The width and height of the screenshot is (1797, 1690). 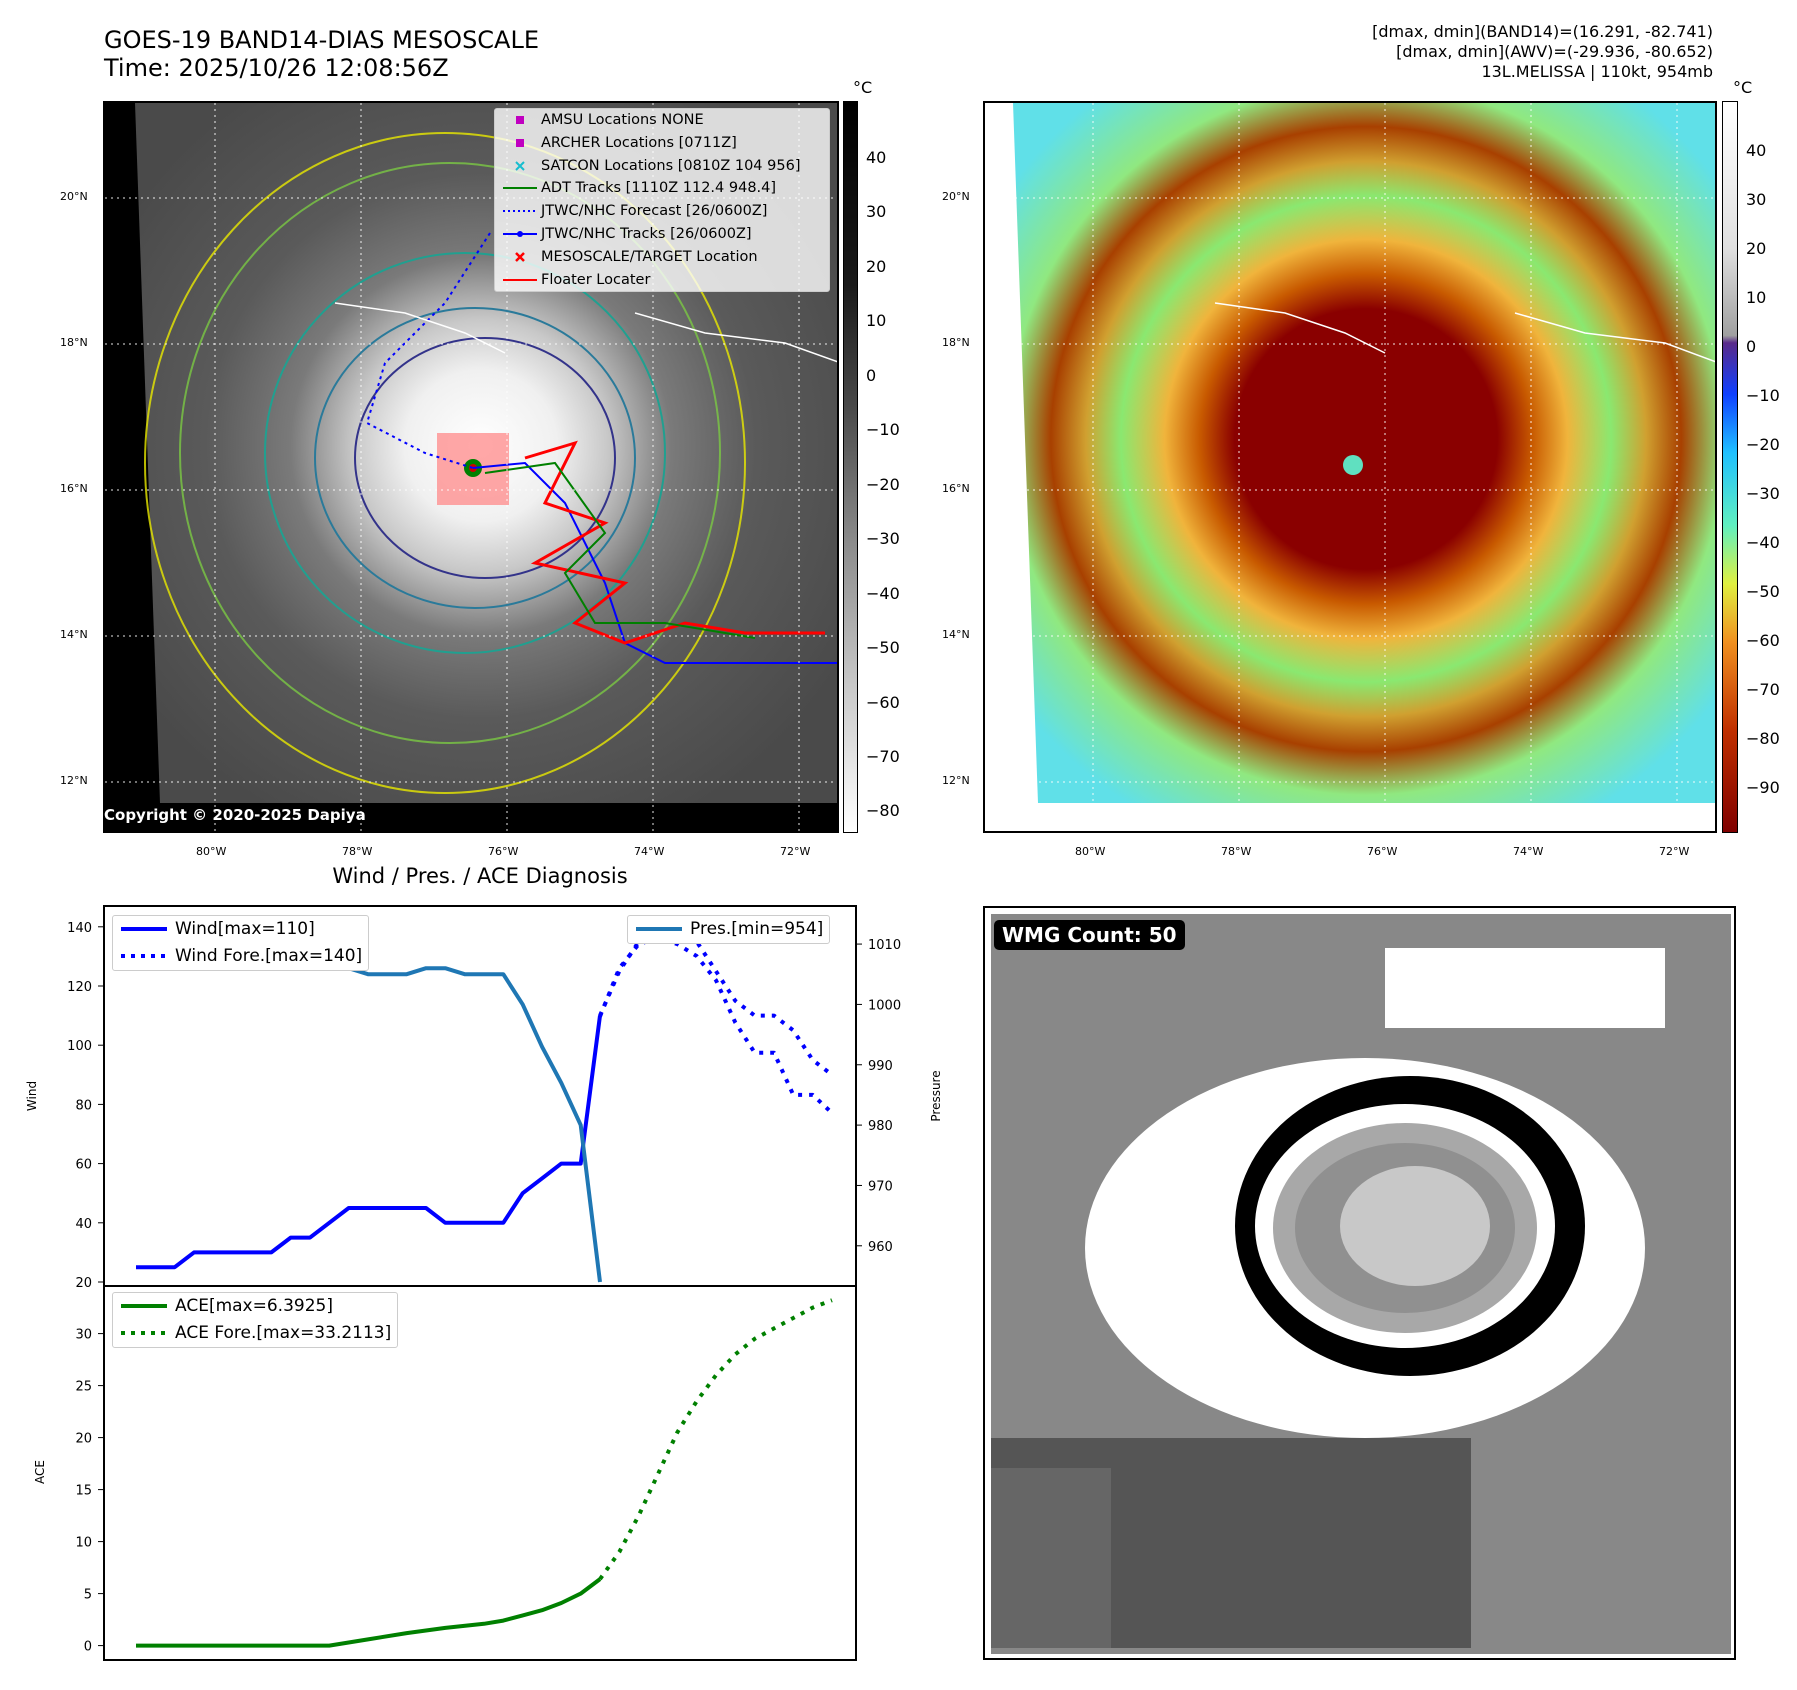 I want to click on ace-tick-label: 5, so click(x=88, y=1595).